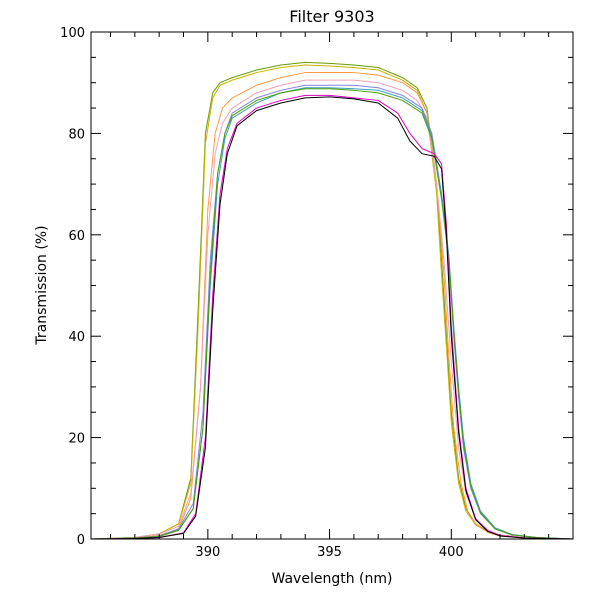 The image size is (600, 600). What do you see at coordinates (332, 579) in the screenshot?
I see `x-axis-label: Wavelength (nm)` at bounding box center [332, 579].